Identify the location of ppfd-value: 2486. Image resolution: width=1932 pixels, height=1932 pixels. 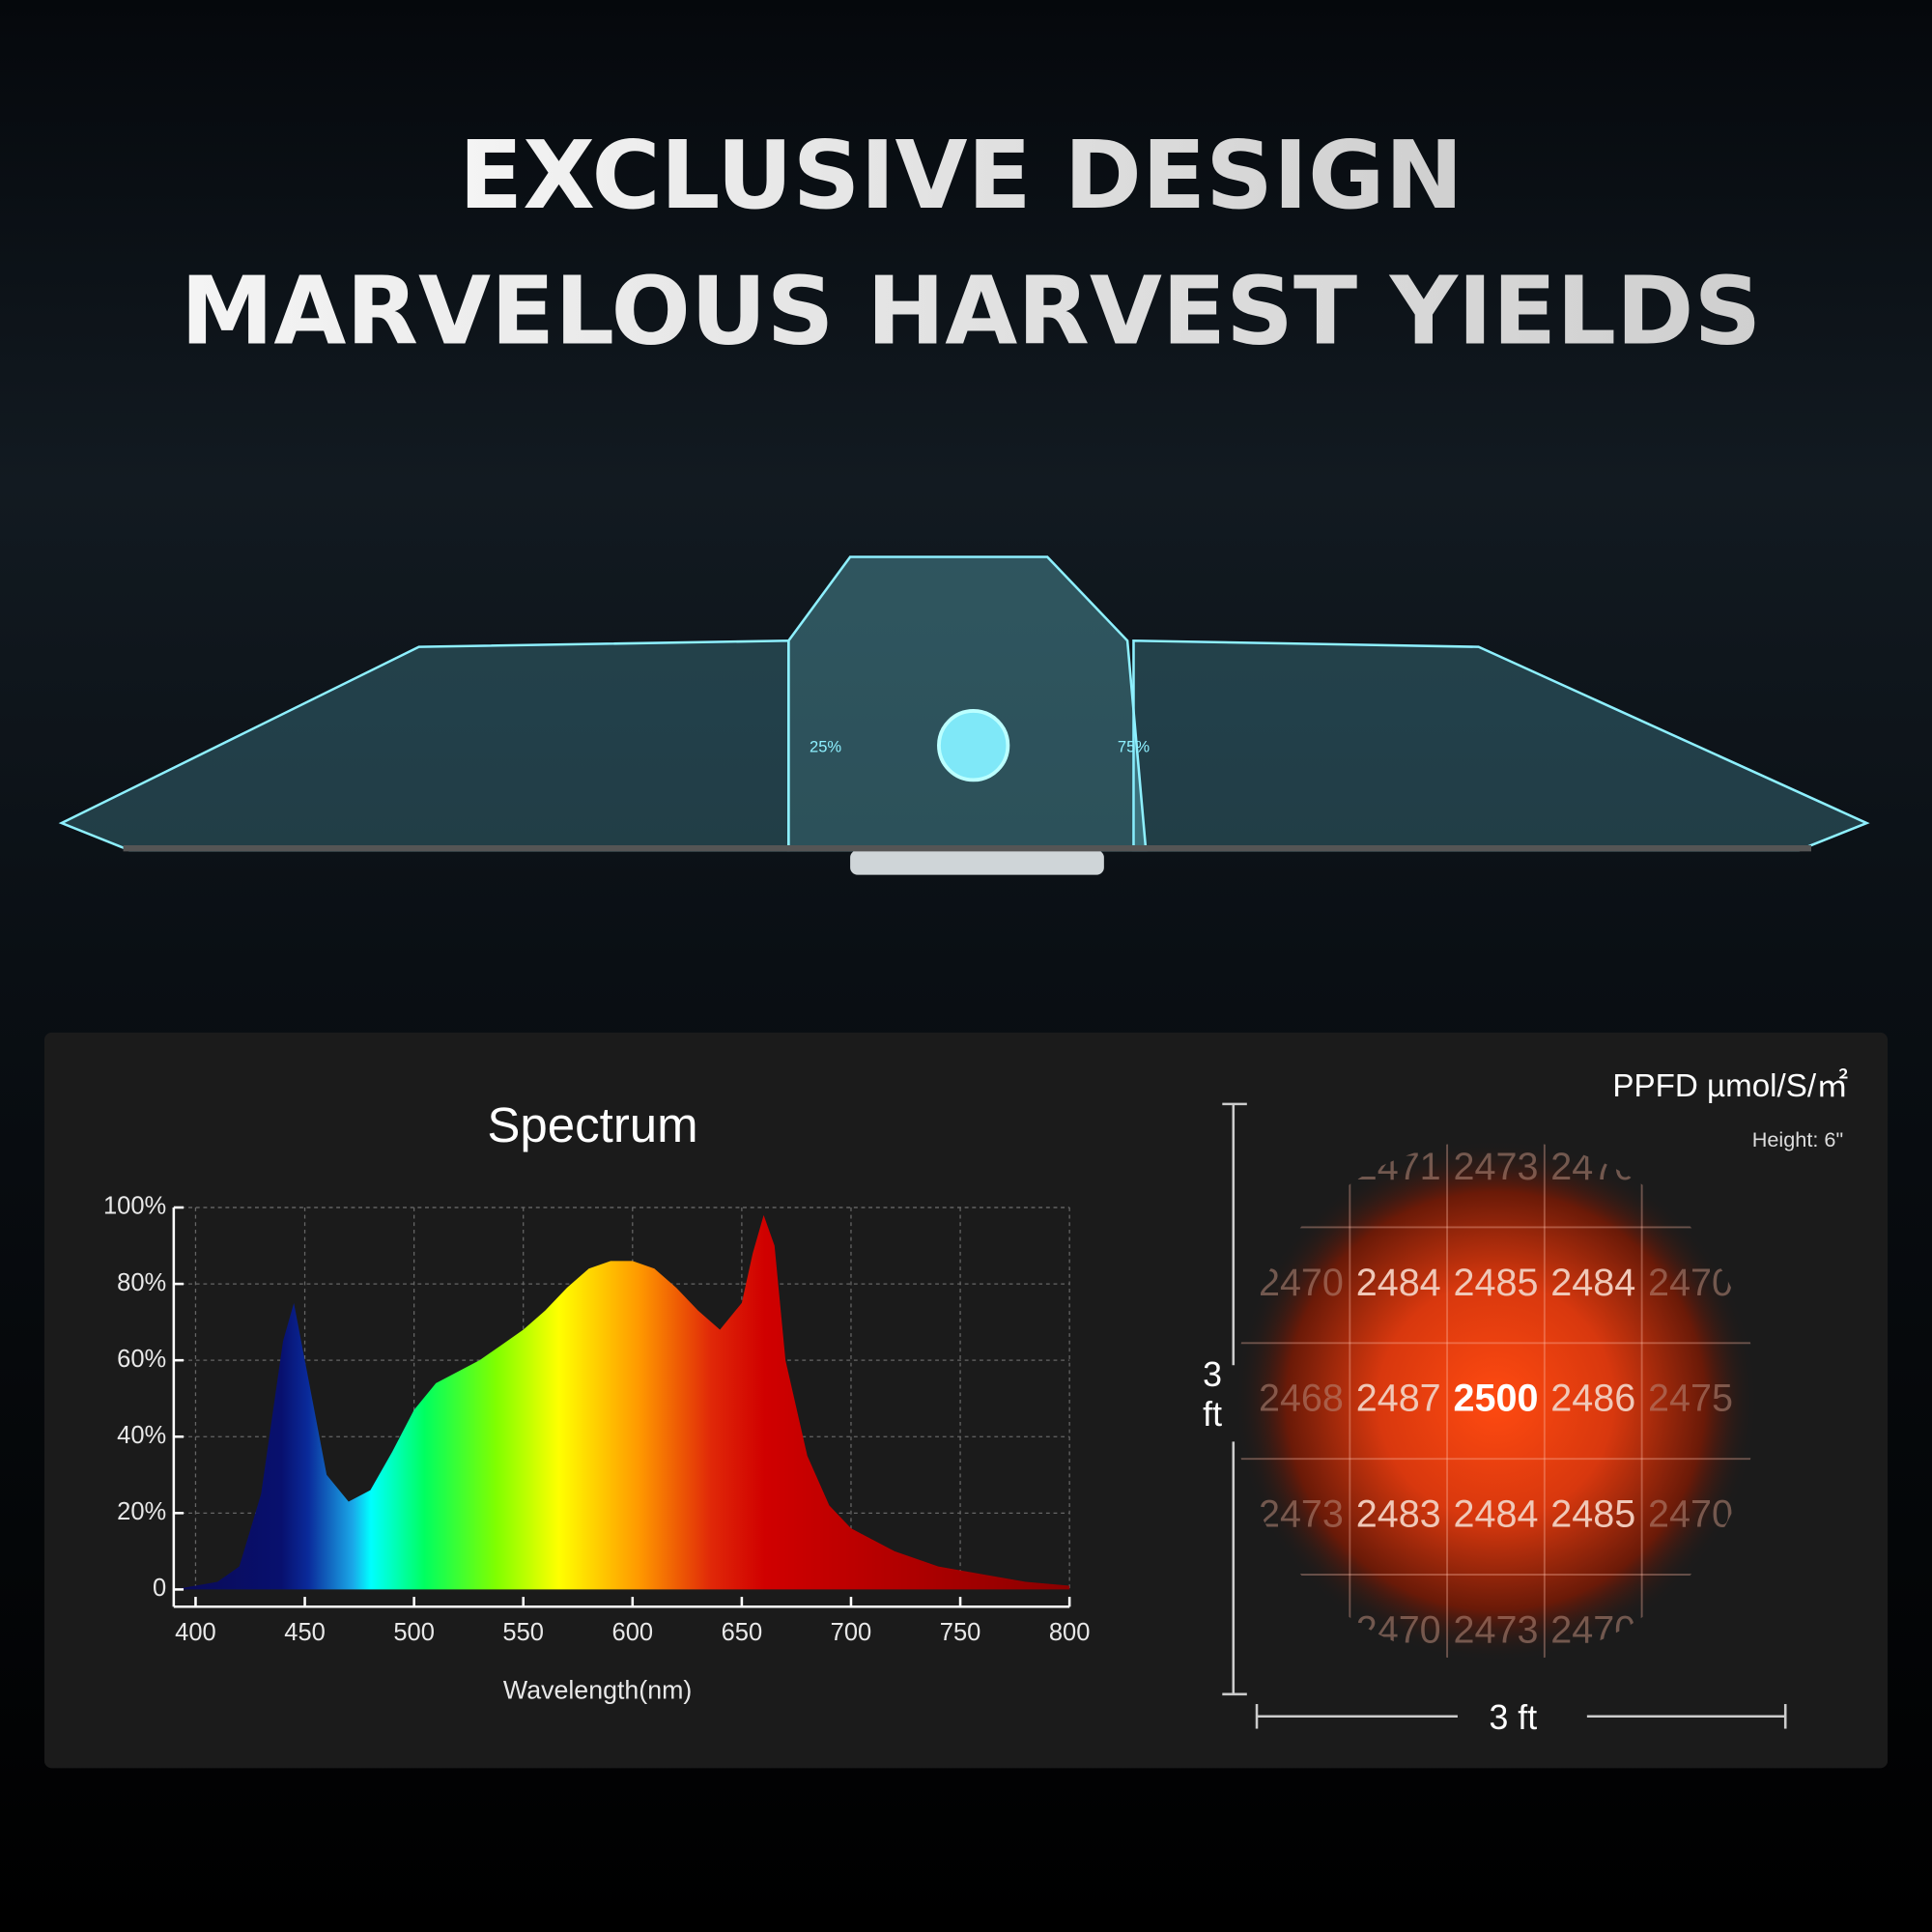
(1592, 1399).